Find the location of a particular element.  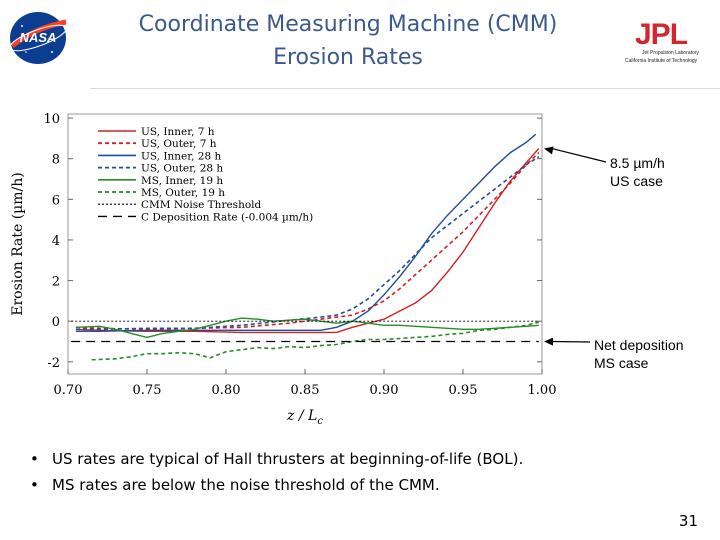

y-tick-label: -2 is located at coordinates (53, 363).